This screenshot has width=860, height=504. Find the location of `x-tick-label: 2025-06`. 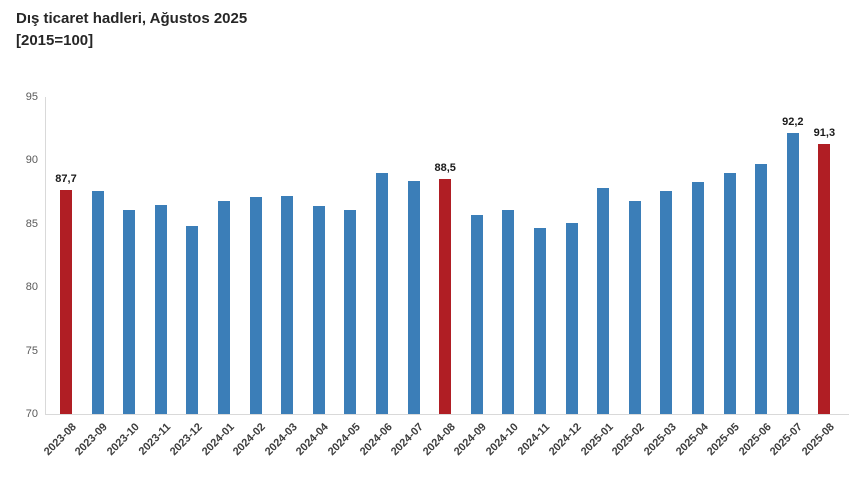

x-tick-label: 2025-06 is located at coordinates (755, 440).